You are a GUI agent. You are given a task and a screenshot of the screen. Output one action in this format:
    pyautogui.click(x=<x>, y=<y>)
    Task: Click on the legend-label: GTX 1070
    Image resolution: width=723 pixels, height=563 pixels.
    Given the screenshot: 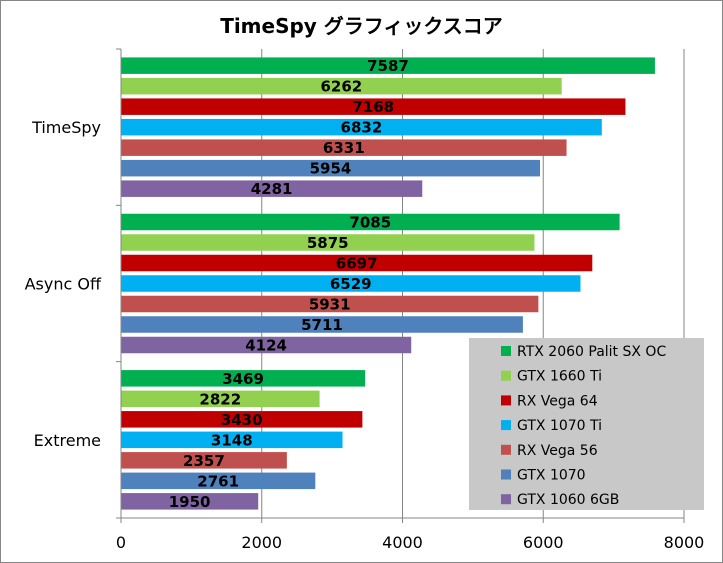 What is the action you would take?
    pyautogui.click(x=551, y=476)
    